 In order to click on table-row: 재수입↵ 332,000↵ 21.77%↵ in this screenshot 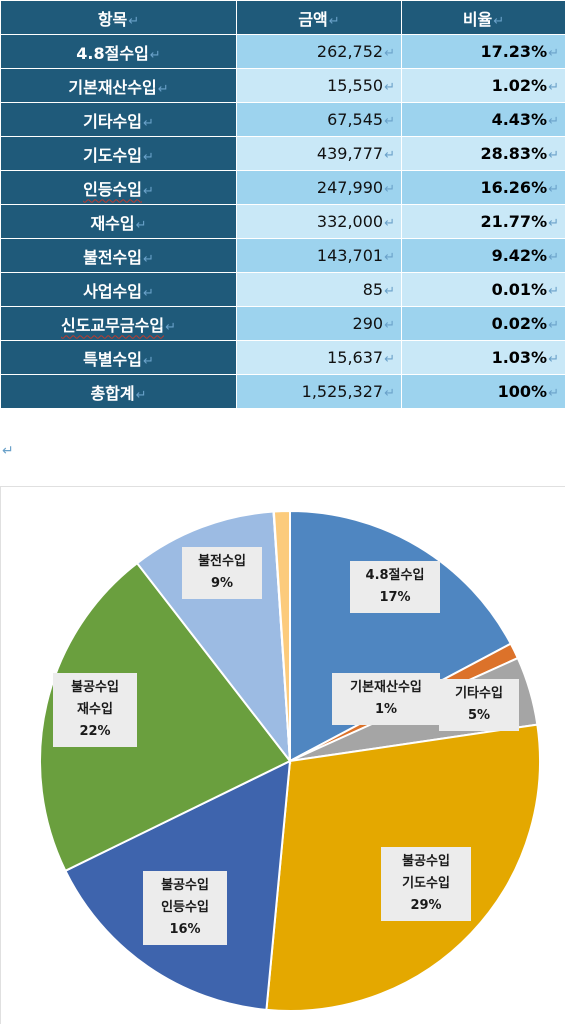, I will do `click(282, 221)`.